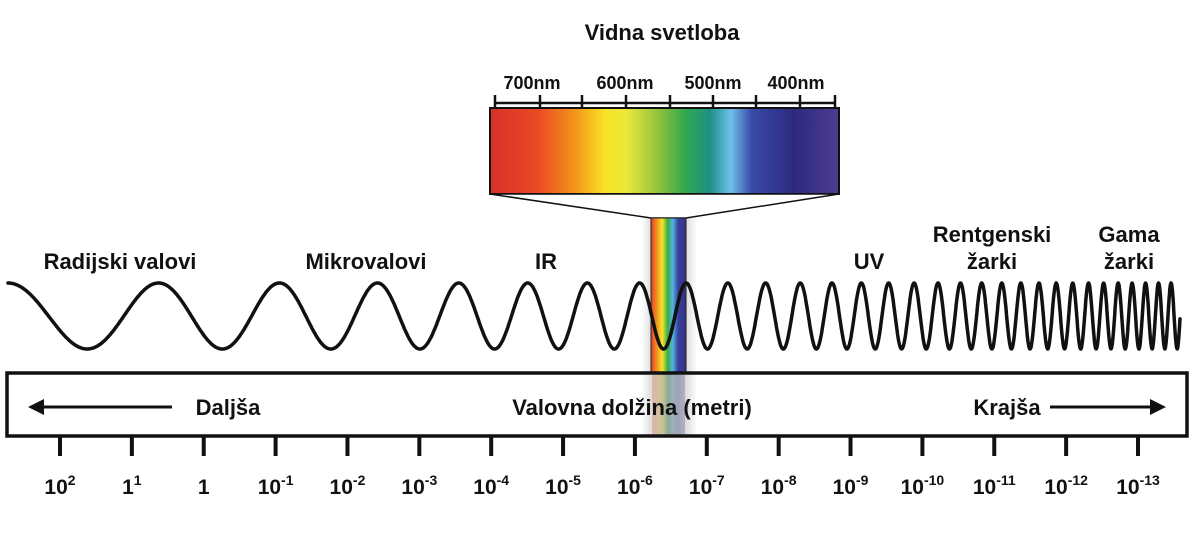 Image resolution: width=1200 pixels, height=536 pixels. Describe the element at coordinates (59, 485) in the screenshot. I see `axis-tick-label-0: 10²` at that location.